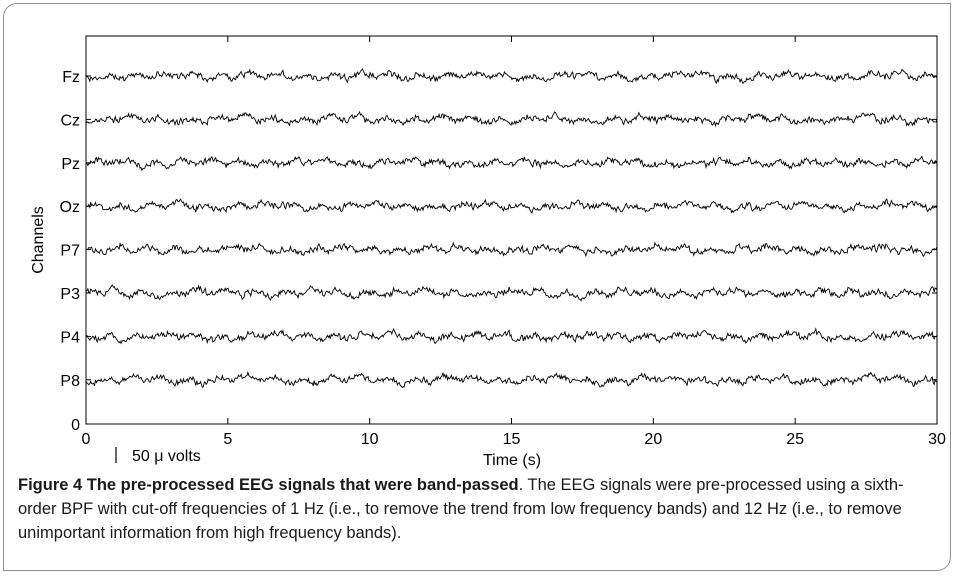 The image size is (956, 576). Describe the element at coordinates (370, 439) in the screenshot. I see `x-tick-label-10: 10` at that location.